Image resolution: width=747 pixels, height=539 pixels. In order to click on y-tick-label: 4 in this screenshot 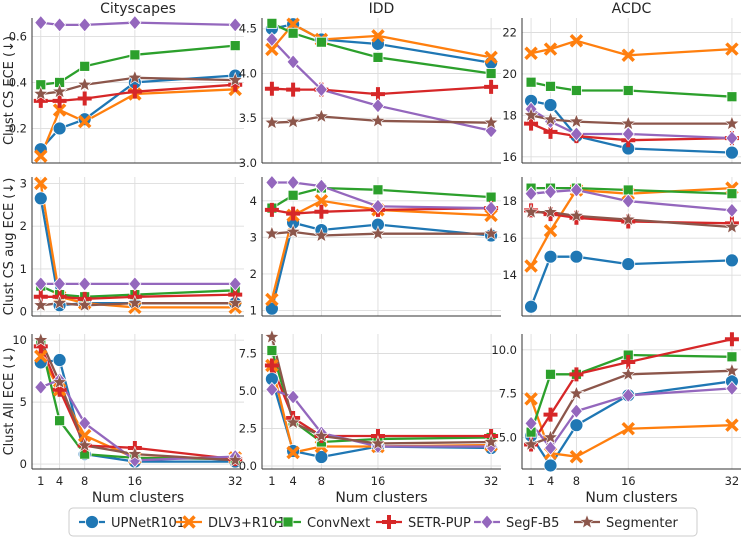, I will do `click(253, 201)`.